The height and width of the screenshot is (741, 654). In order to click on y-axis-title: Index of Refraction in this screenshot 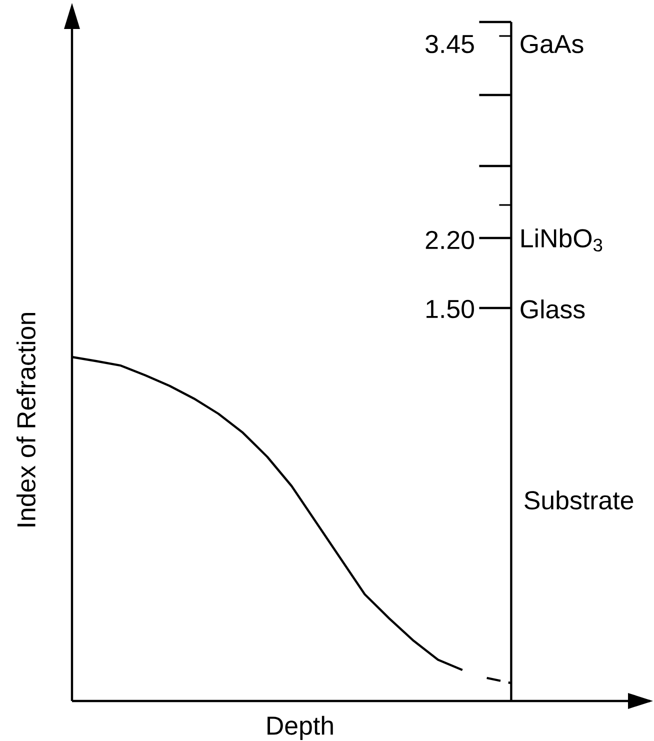, I will do `click(26, 419)`.